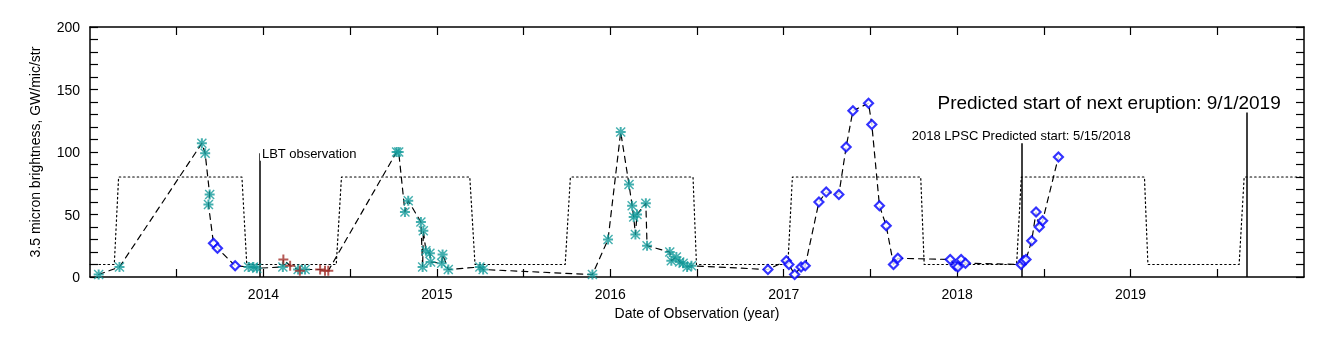 This screenshot has width=1342, height=346. Describe the element at coordinates (784, 294) in the screenshot. I see `x-tick-label: 2017` at that location.